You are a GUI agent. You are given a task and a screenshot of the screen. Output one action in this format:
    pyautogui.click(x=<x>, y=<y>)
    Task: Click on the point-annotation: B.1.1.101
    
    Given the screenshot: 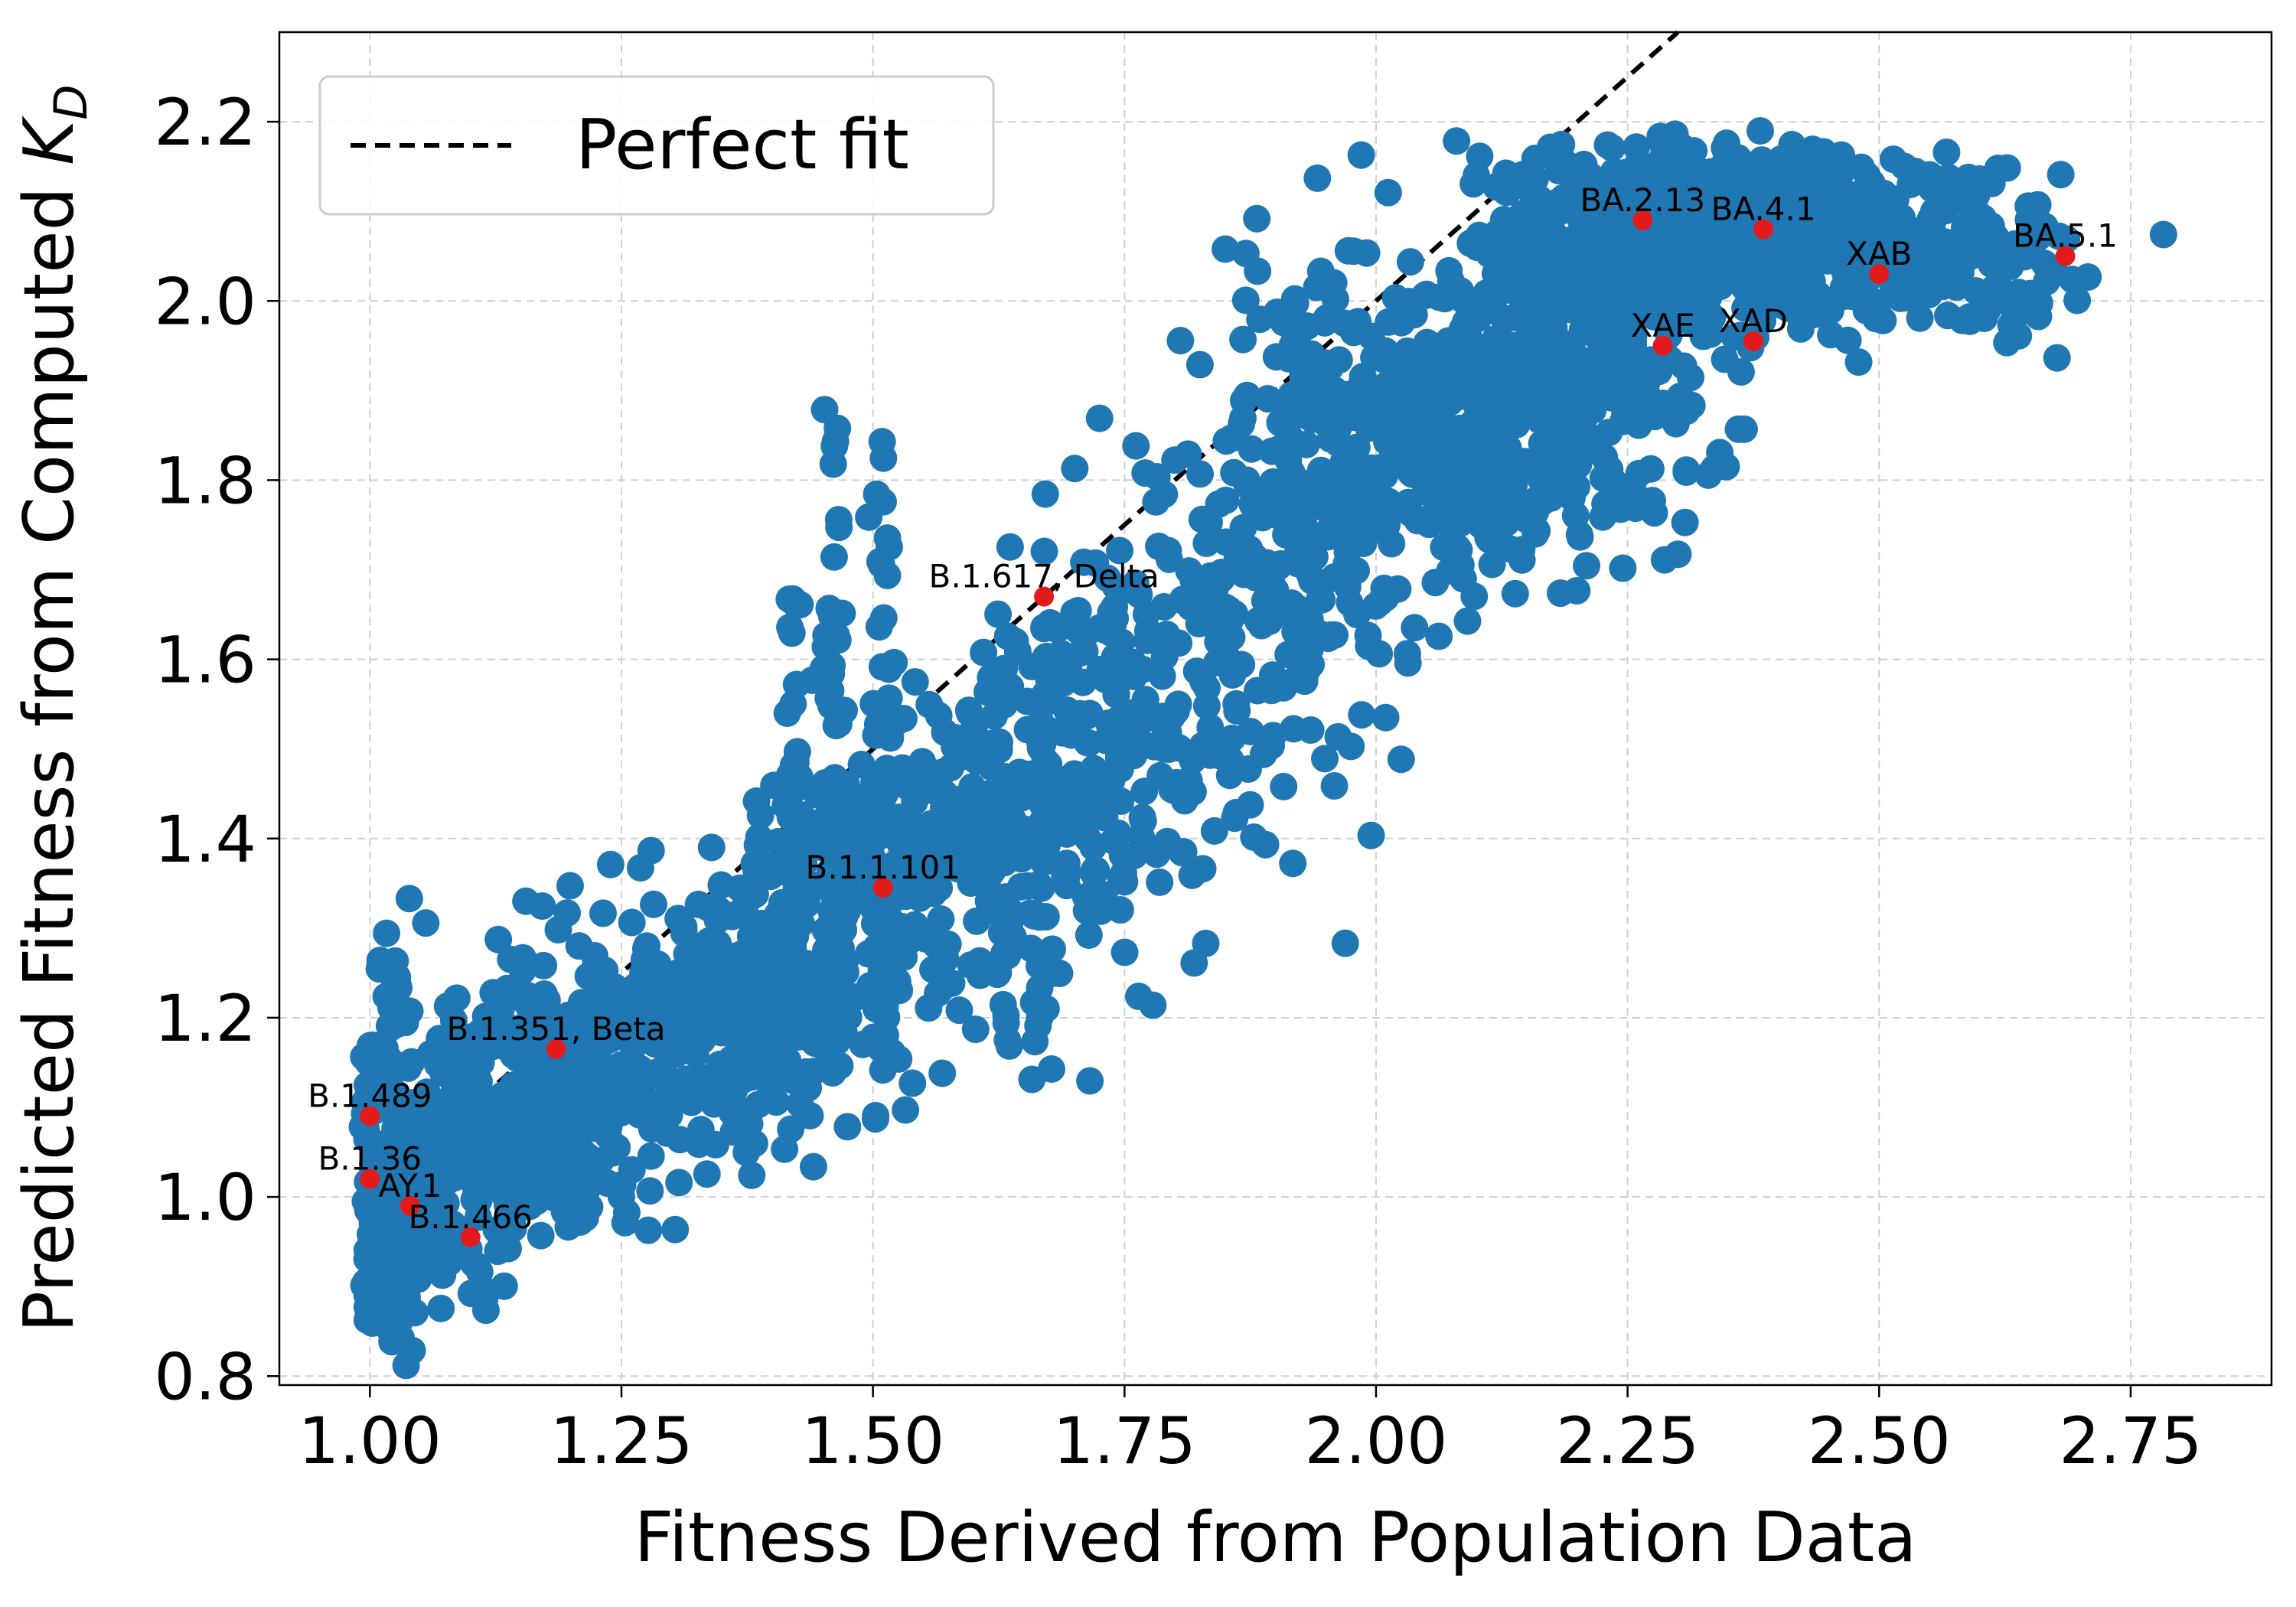 What is the action you would take?
    pyautogui.click(x=883, y=867)
    